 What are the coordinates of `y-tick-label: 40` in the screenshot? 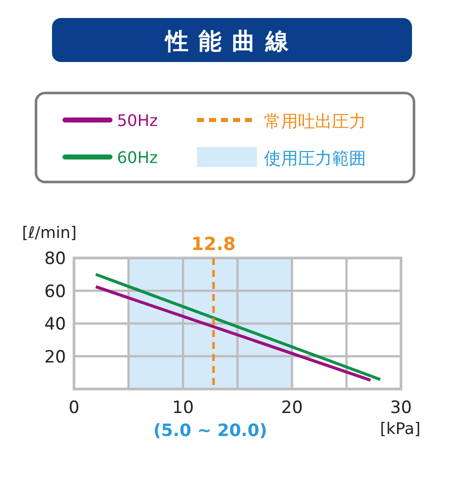 It's located at (55, 324).